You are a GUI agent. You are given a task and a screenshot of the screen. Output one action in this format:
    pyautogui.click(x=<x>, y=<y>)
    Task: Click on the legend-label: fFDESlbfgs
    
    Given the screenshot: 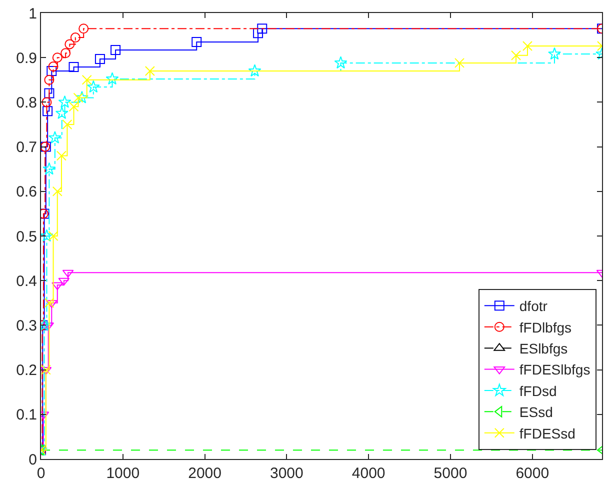 What is the action you would take?
    pyautogui.click(x=554, y=370)
    